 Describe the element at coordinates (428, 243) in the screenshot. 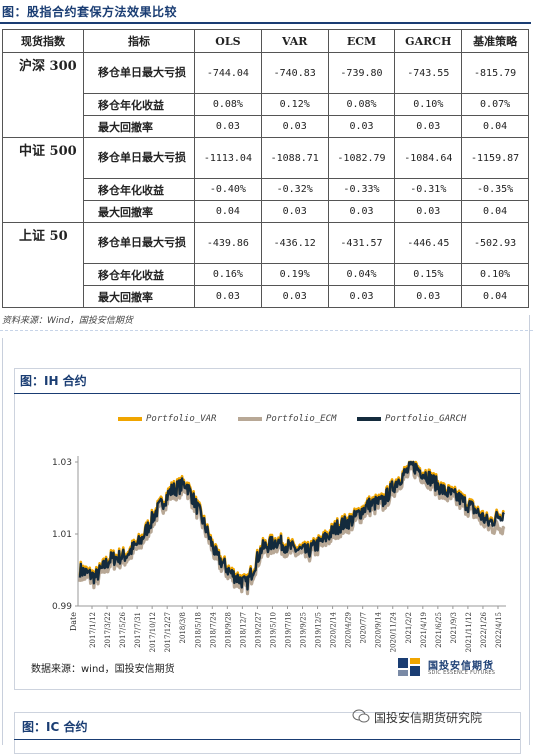

I see `value-cell: -446.45` at that location.